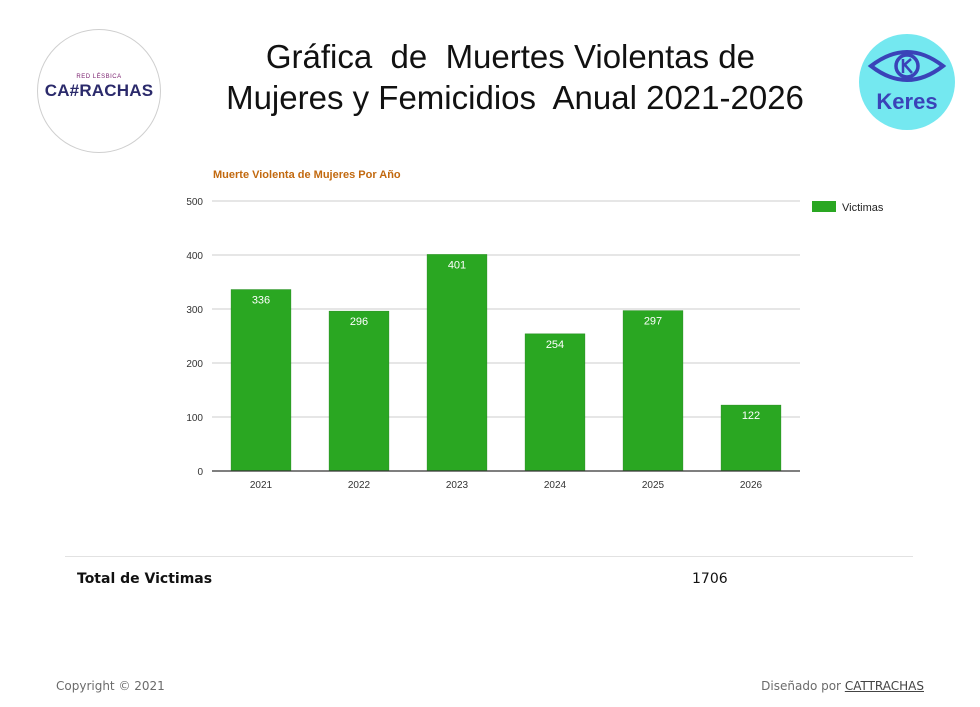  Describe the element at coordinates (359, 322) in the screenshot. I see `data-label: 296` at that location.